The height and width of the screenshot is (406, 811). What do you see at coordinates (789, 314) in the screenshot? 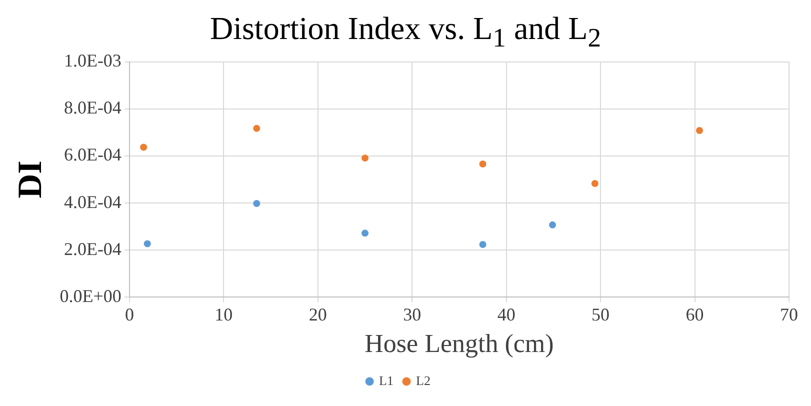
I see `x-tick-label: 70` at bounding box center [789, 314].